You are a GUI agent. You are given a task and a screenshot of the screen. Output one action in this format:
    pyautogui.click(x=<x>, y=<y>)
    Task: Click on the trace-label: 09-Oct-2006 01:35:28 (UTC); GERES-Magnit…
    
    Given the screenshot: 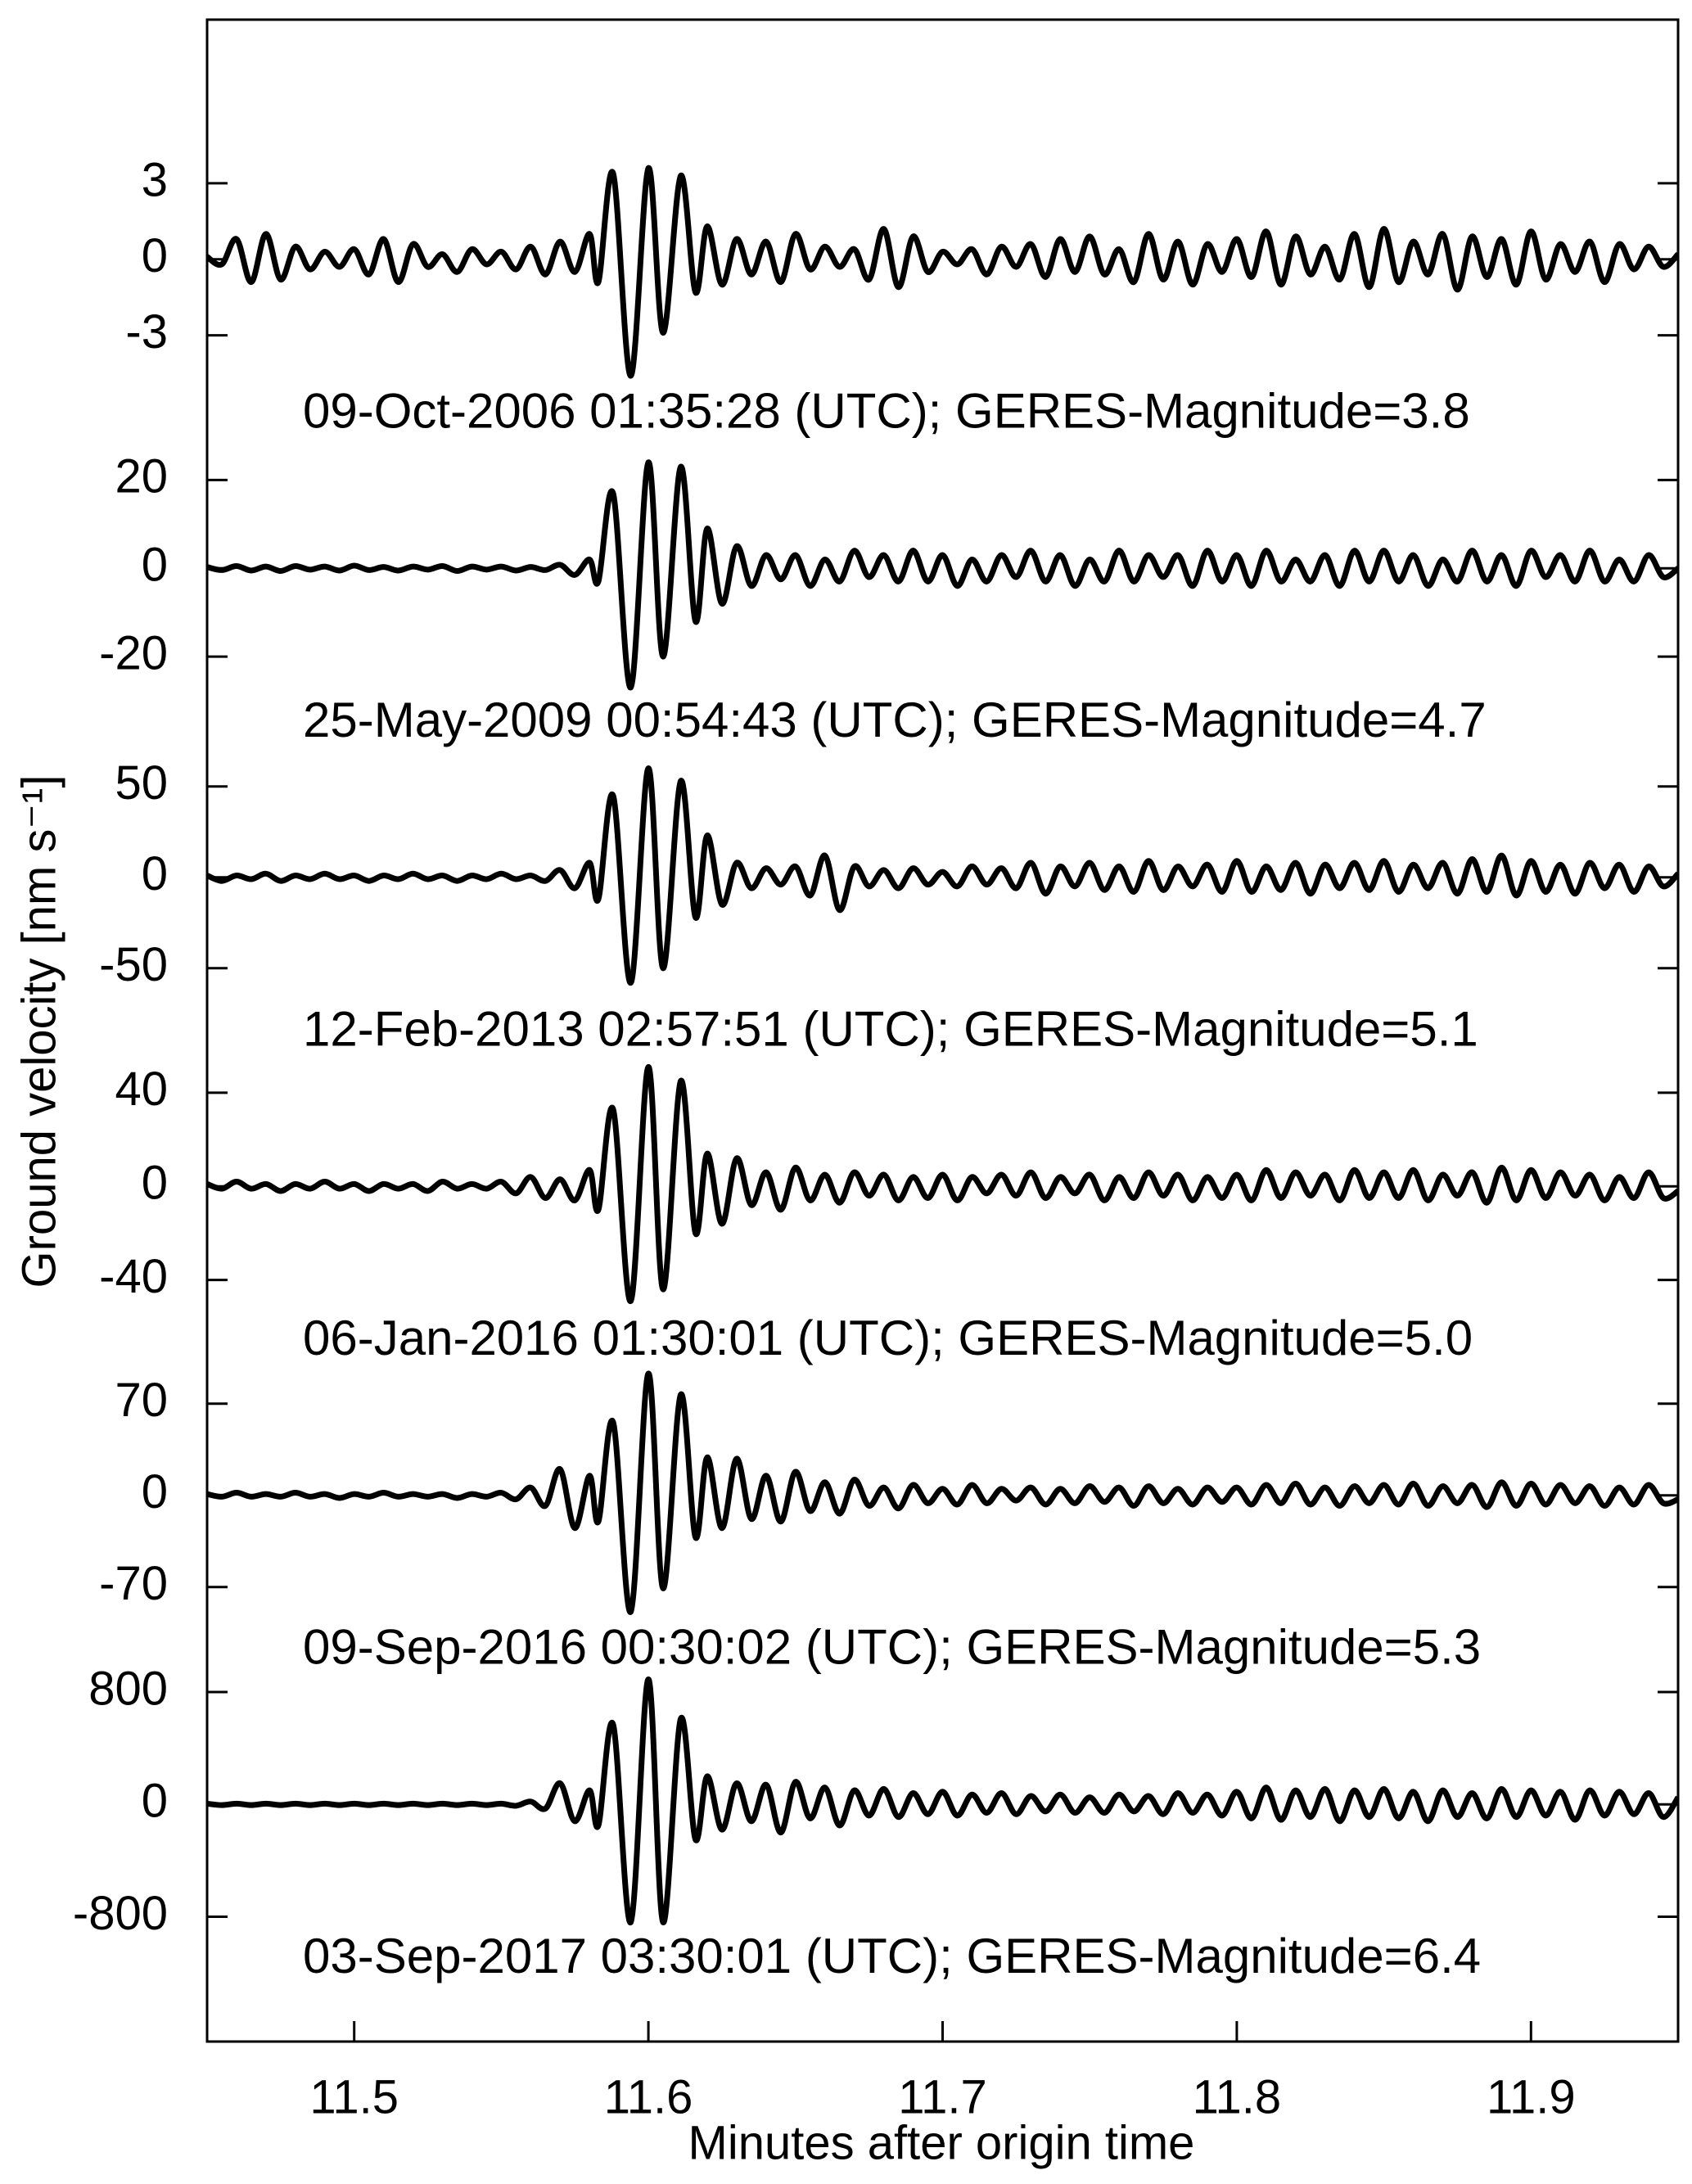 What is the action you would take?
    pyautogui.click(x=886, y=411)
    